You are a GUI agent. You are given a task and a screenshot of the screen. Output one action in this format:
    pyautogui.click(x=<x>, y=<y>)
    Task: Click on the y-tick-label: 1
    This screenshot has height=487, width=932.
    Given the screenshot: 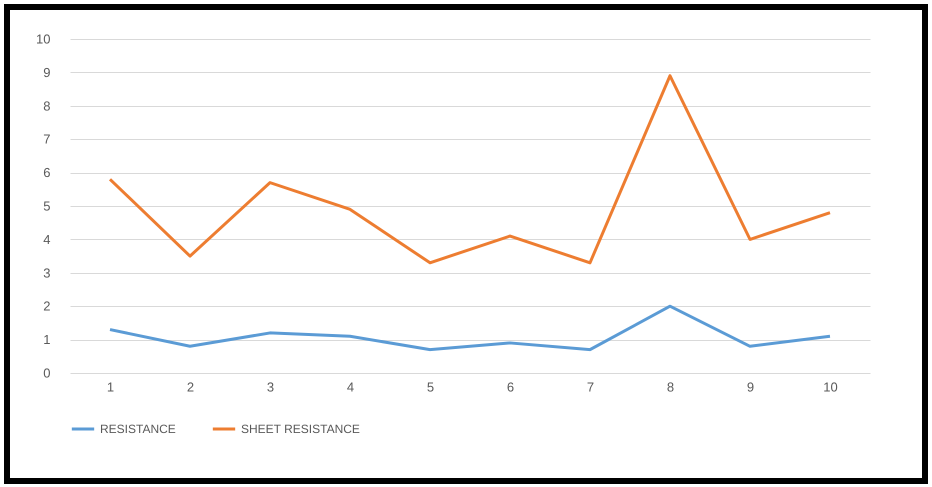 What is the action you would take?
    pyautogui.click(x=46, y=340)
    